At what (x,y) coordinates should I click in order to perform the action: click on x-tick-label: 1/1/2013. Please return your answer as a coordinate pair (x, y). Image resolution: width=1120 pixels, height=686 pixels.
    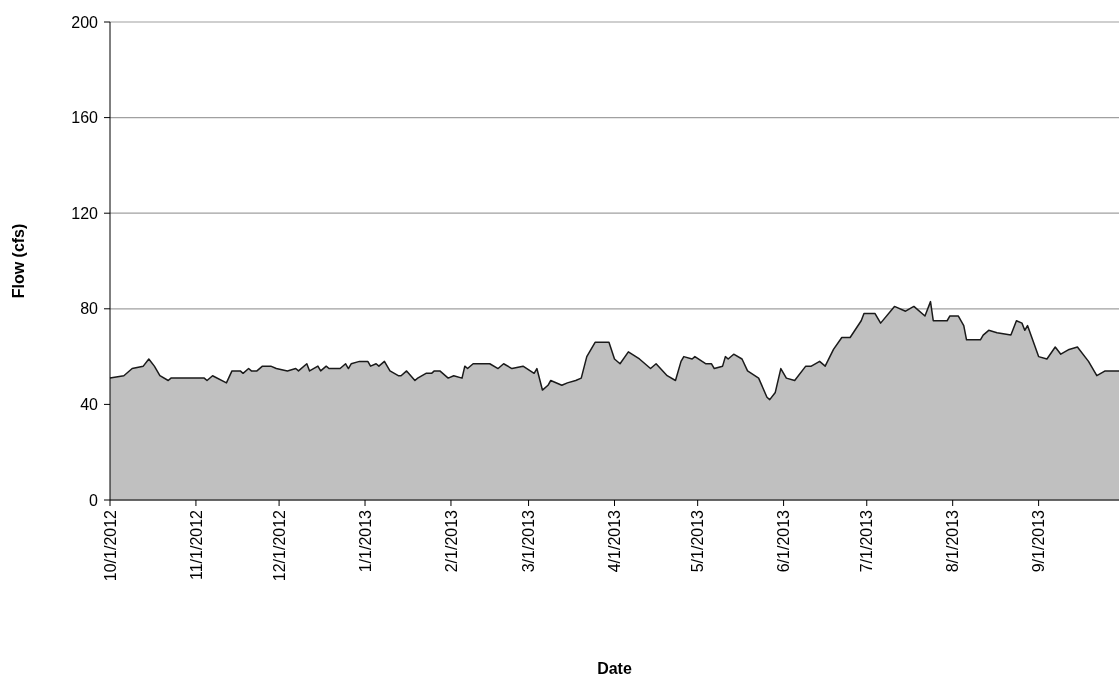
    Looking at the image, I should click on (365, 541).